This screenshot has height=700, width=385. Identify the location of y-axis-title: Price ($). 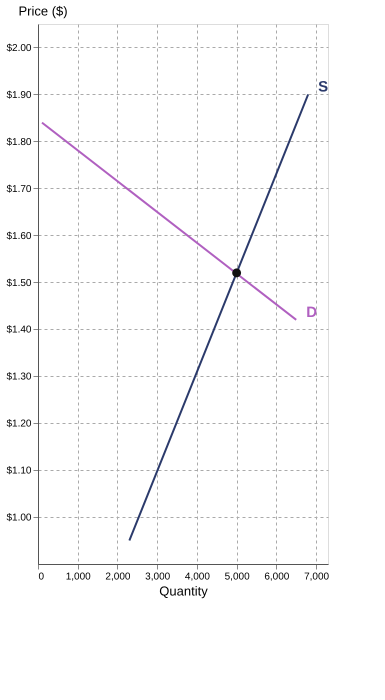
(43, 11).